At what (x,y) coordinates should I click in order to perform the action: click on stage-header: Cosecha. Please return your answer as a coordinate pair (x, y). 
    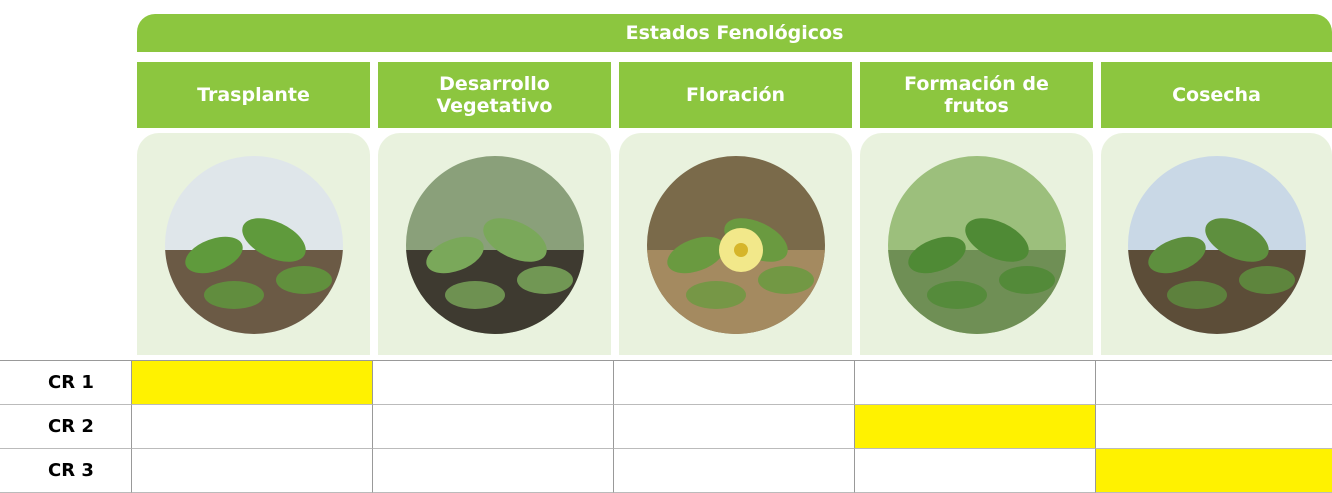
    Looking at the image, I should click on (1216, 95).